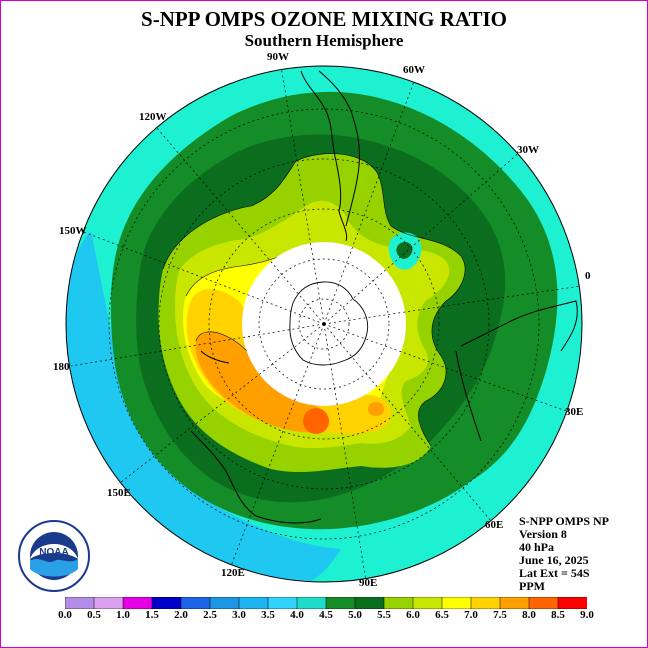 Image resolution: width=648 pixels, height=648 pixels. I want to click on lon-label-120w: 120W, so click(153, 117).